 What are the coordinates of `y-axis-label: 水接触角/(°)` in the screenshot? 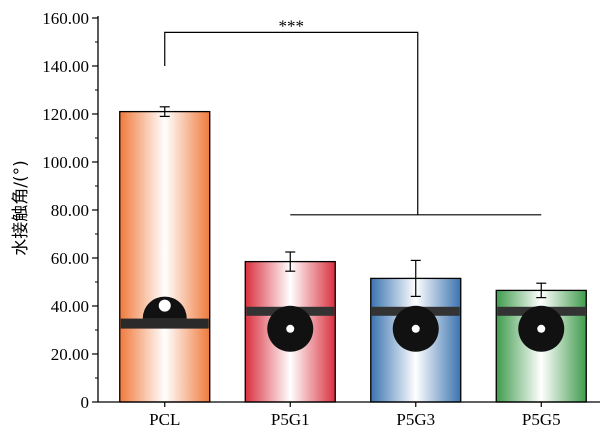 It's located at (21, 208).